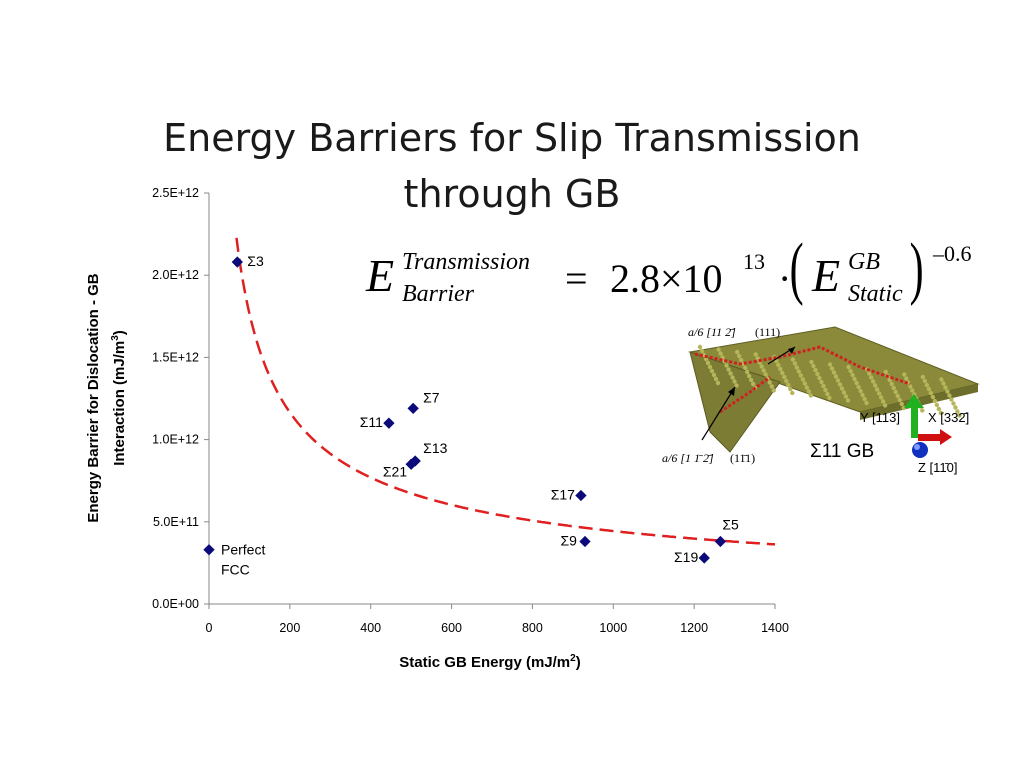  I want to click on lower-grain-slab, so click(735, 402).